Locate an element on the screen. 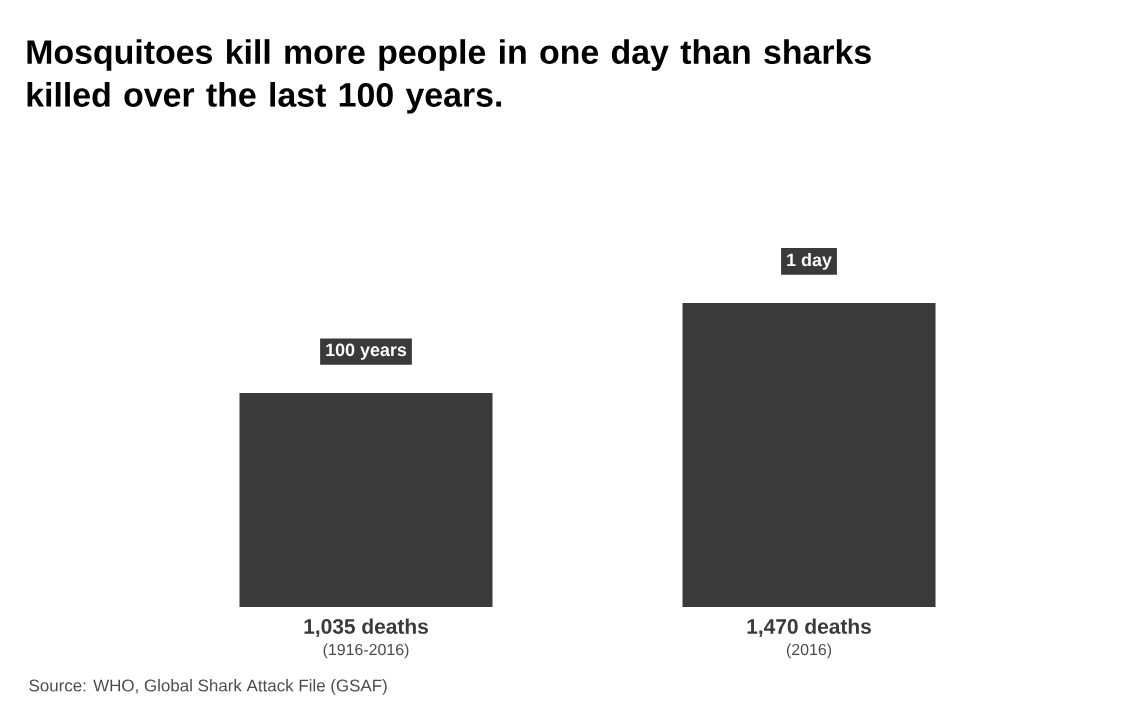 This screenshot has height=717, width=1147. x-tick-label: (2016) is located at coordinates (809, 651).